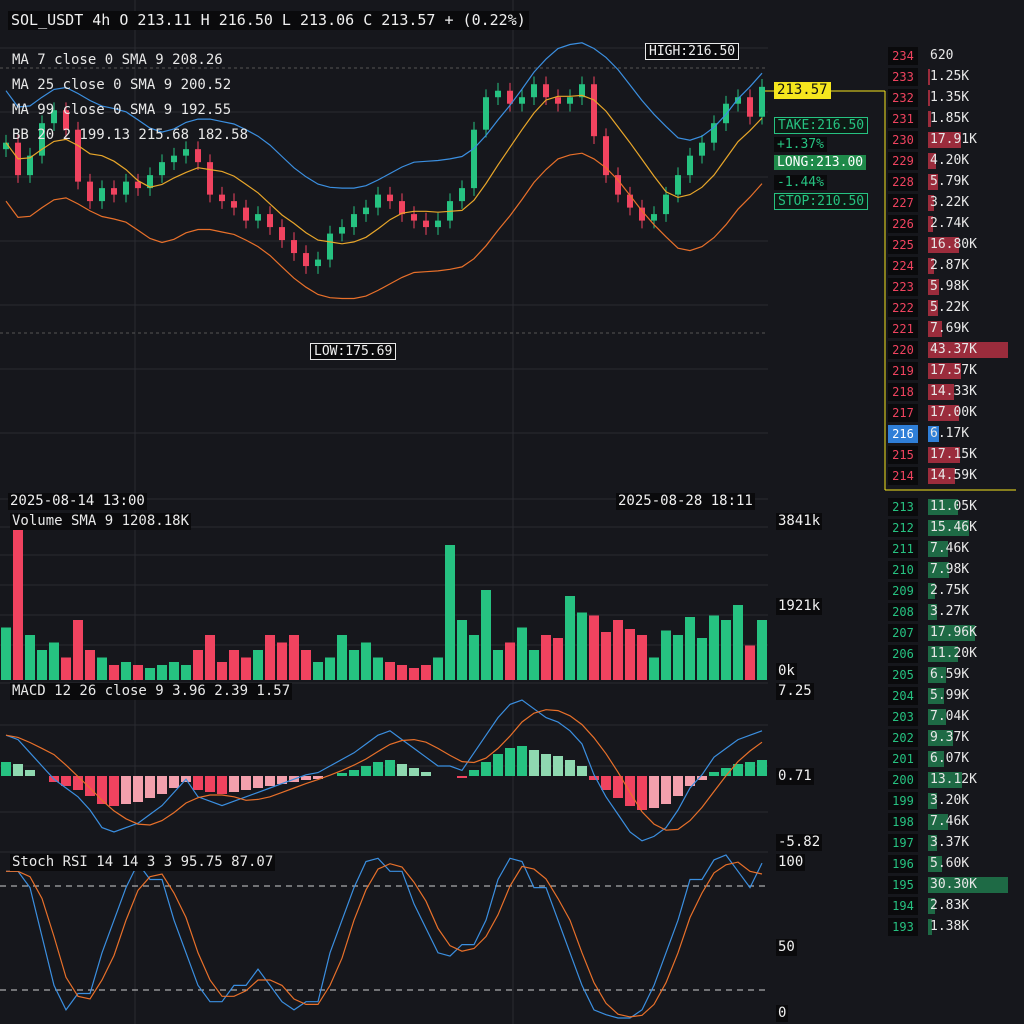 The height and width of the screenshot is (1024, 1024). Describe the element at coordinates (799, 521) in the screenshot. I see `volume-axis-top: 3841k` at that location.